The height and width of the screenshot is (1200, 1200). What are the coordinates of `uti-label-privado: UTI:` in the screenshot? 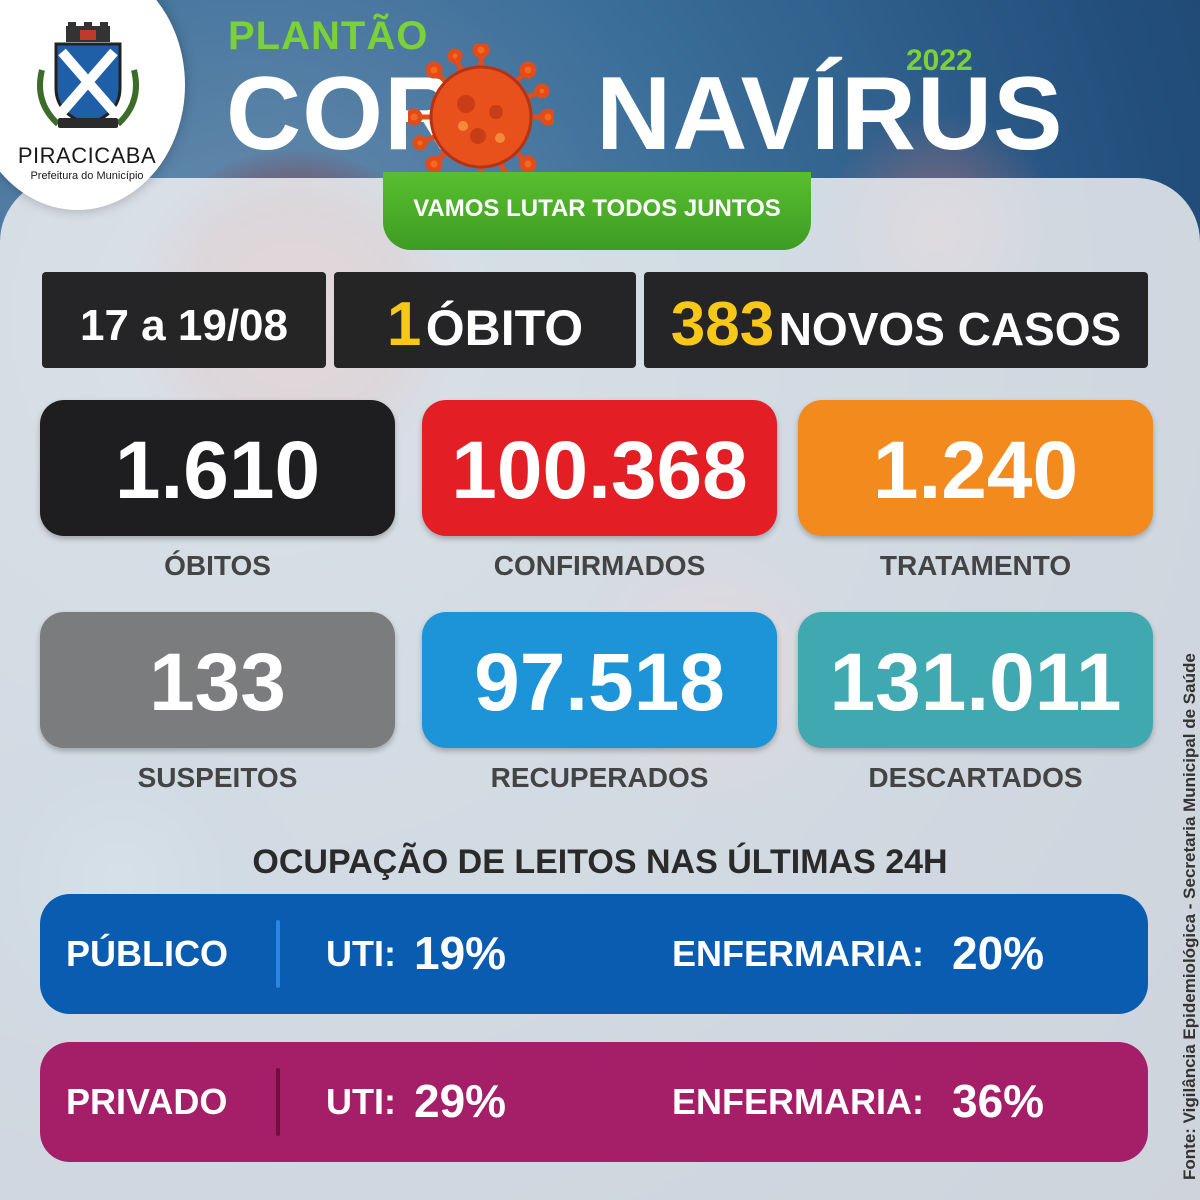 It's located at (361, 1101).